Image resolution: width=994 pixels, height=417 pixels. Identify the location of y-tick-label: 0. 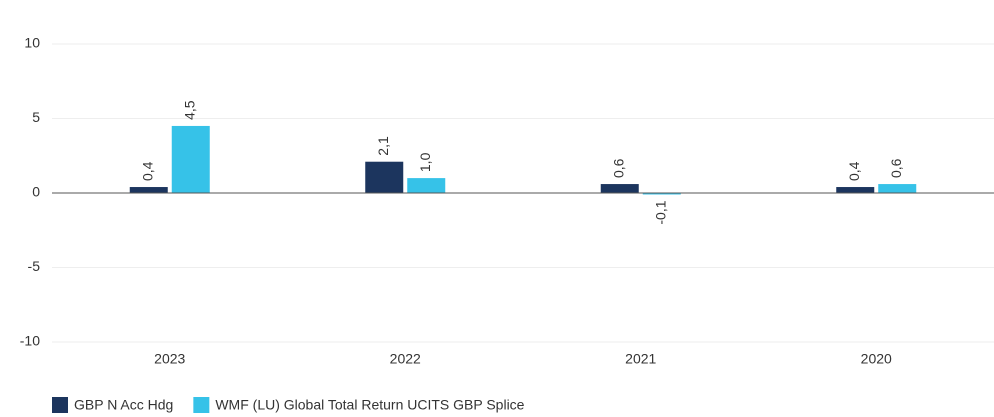
(36, 192).